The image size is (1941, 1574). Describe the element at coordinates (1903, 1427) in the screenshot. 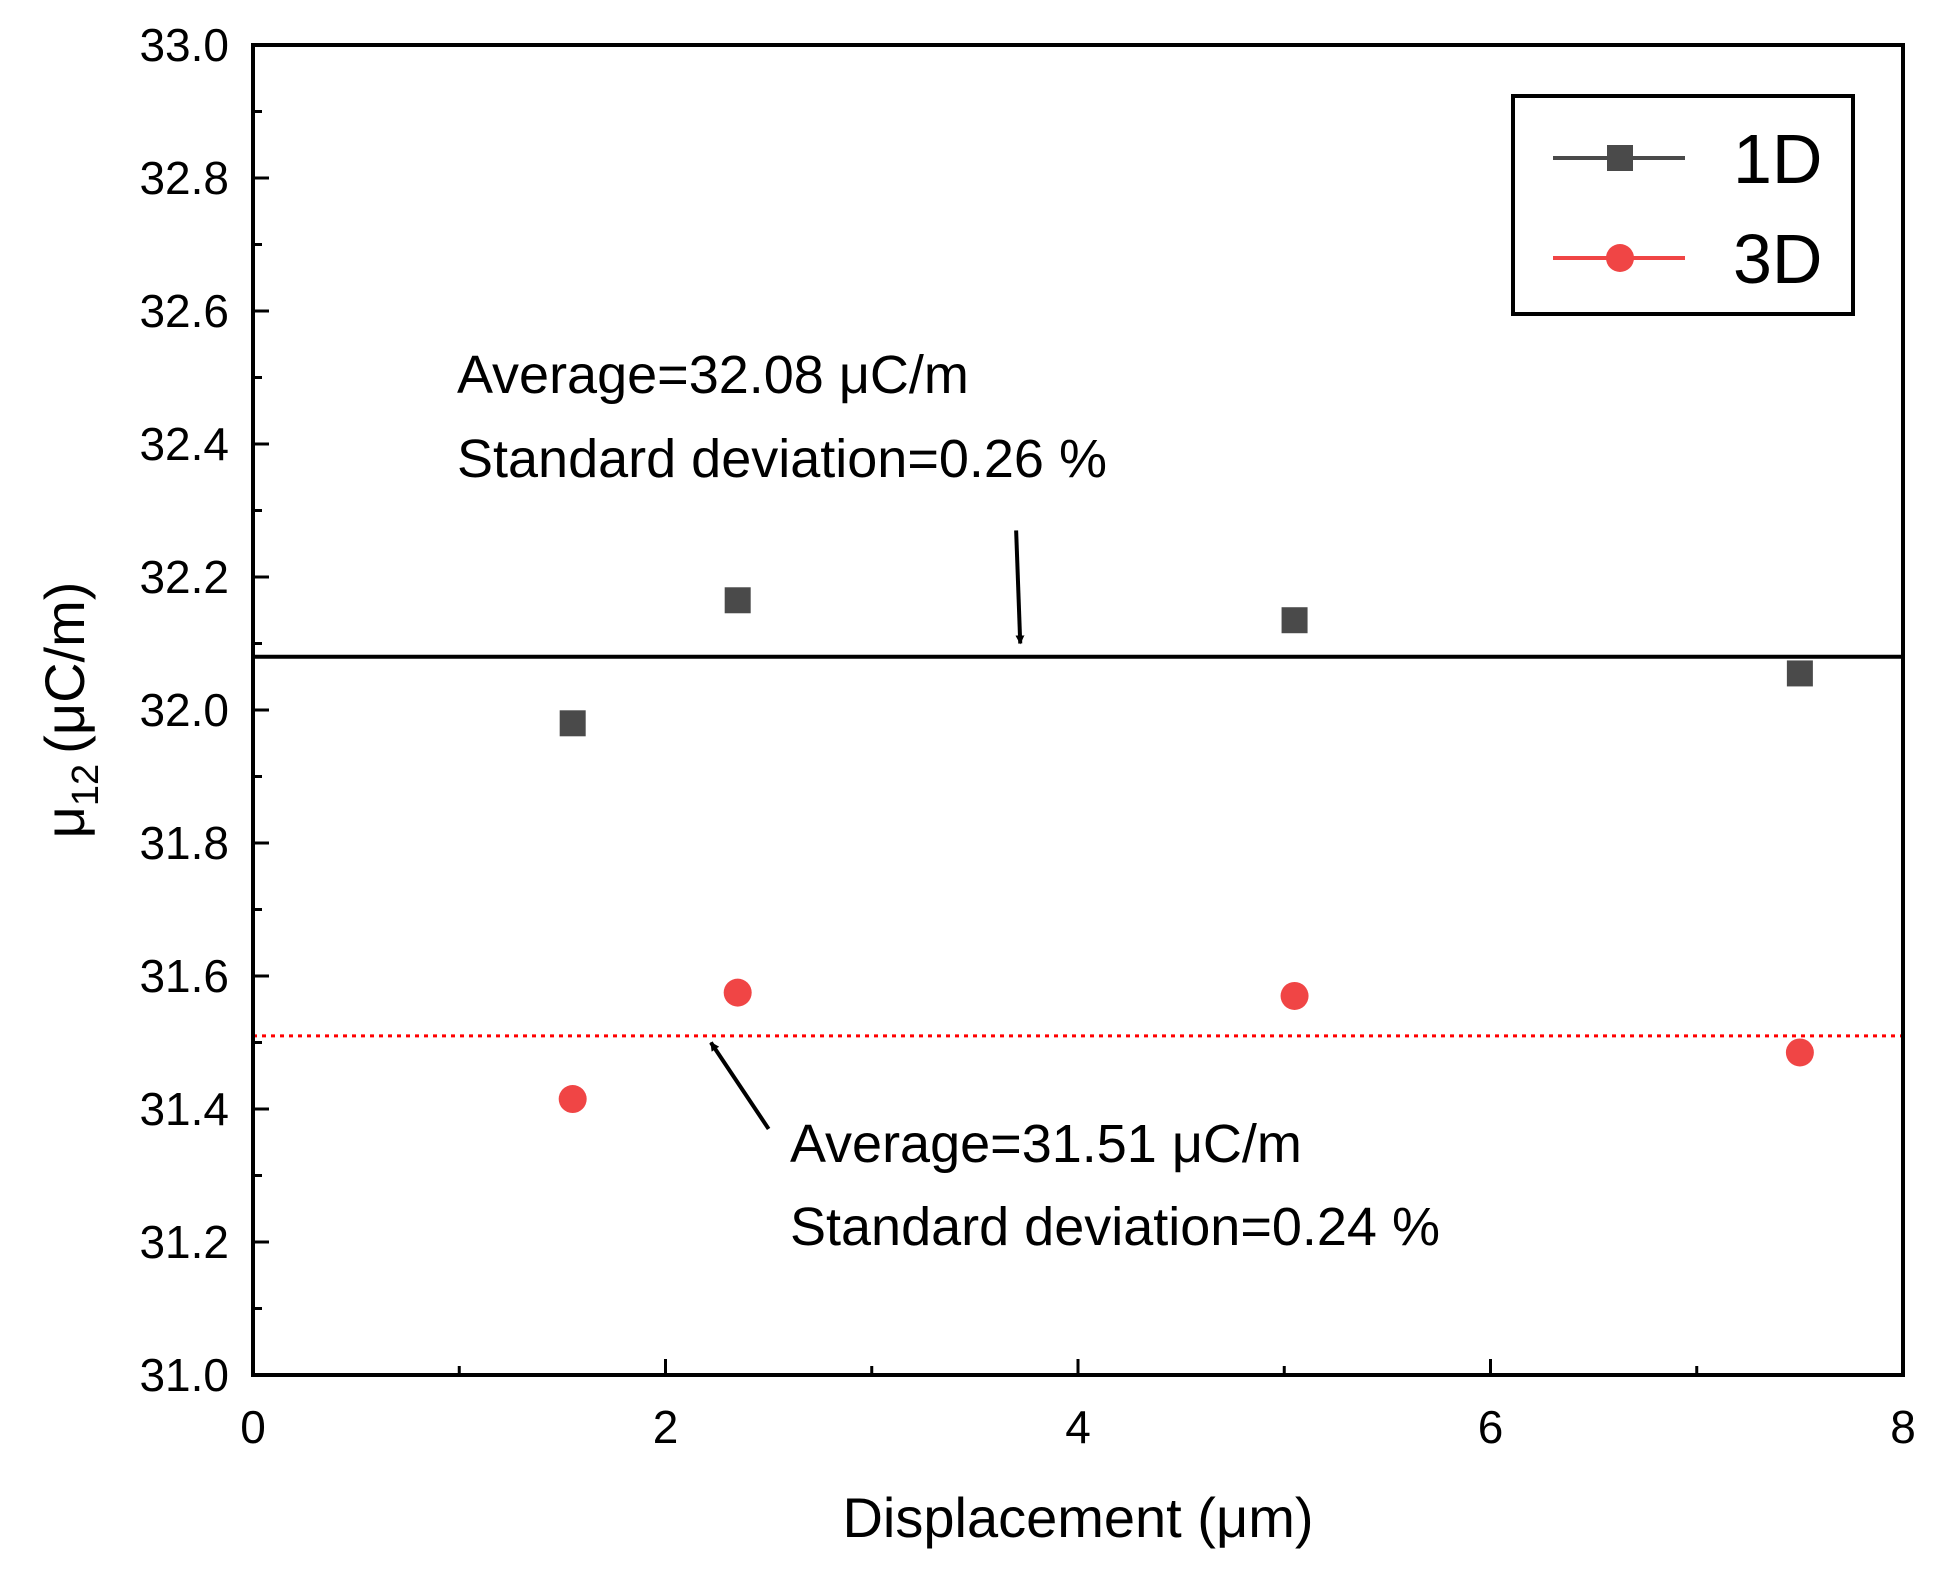

I see `x-tick-label-8: 8` at that location.